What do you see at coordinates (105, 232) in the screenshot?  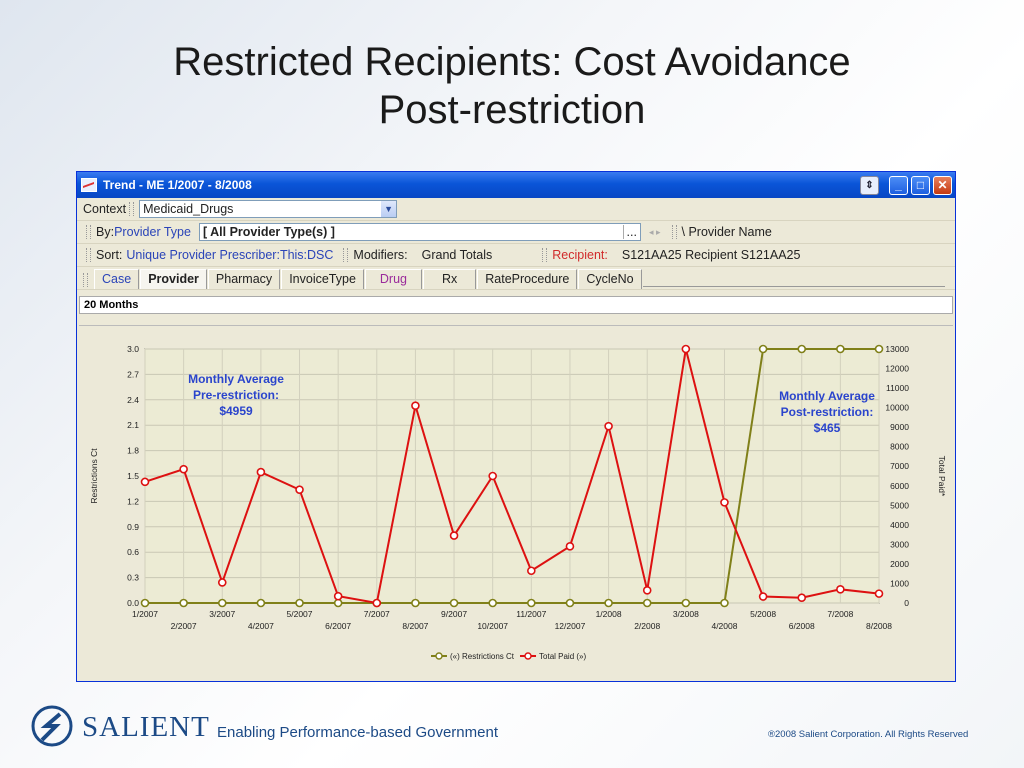 I see `by-label: By:` at bounding box center [105, 232].